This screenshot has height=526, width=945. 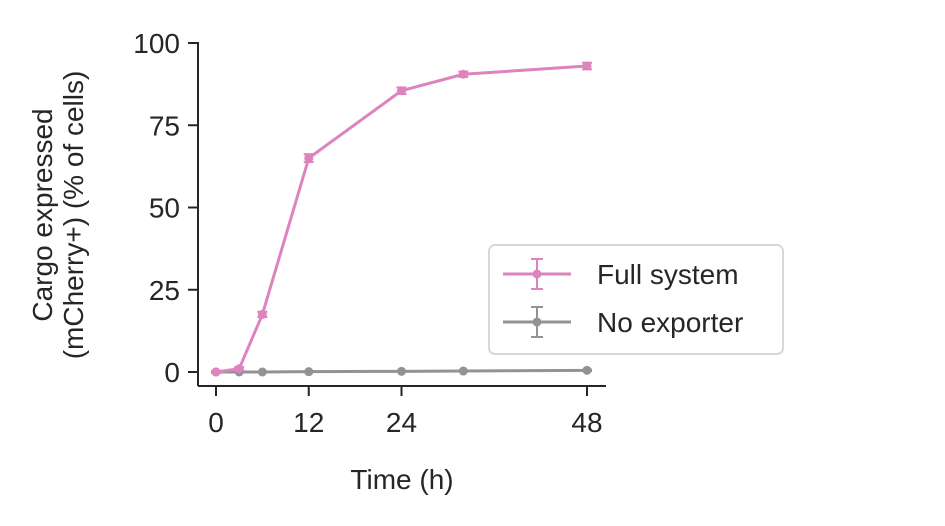 I want to click on y-tick-label: 100, so click(x=156, y=43).